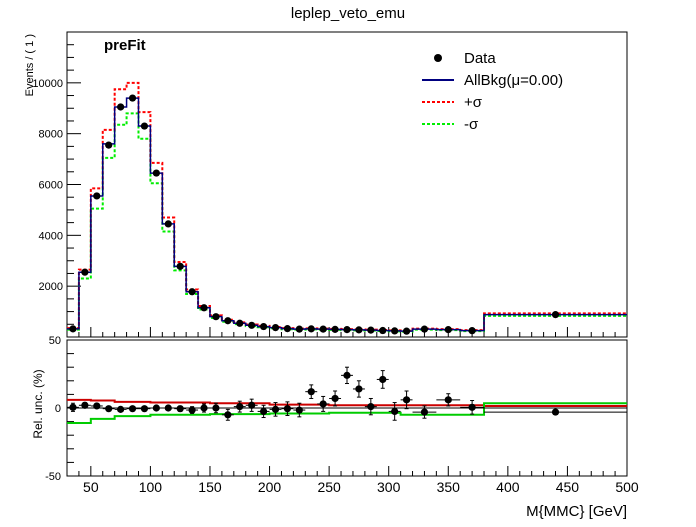 Image resolution: width=696 pixels, height=527 pixels. Describe the element at coordinates (125, 45) in the screenshot. I see `prefit-label: preFit` at that location.